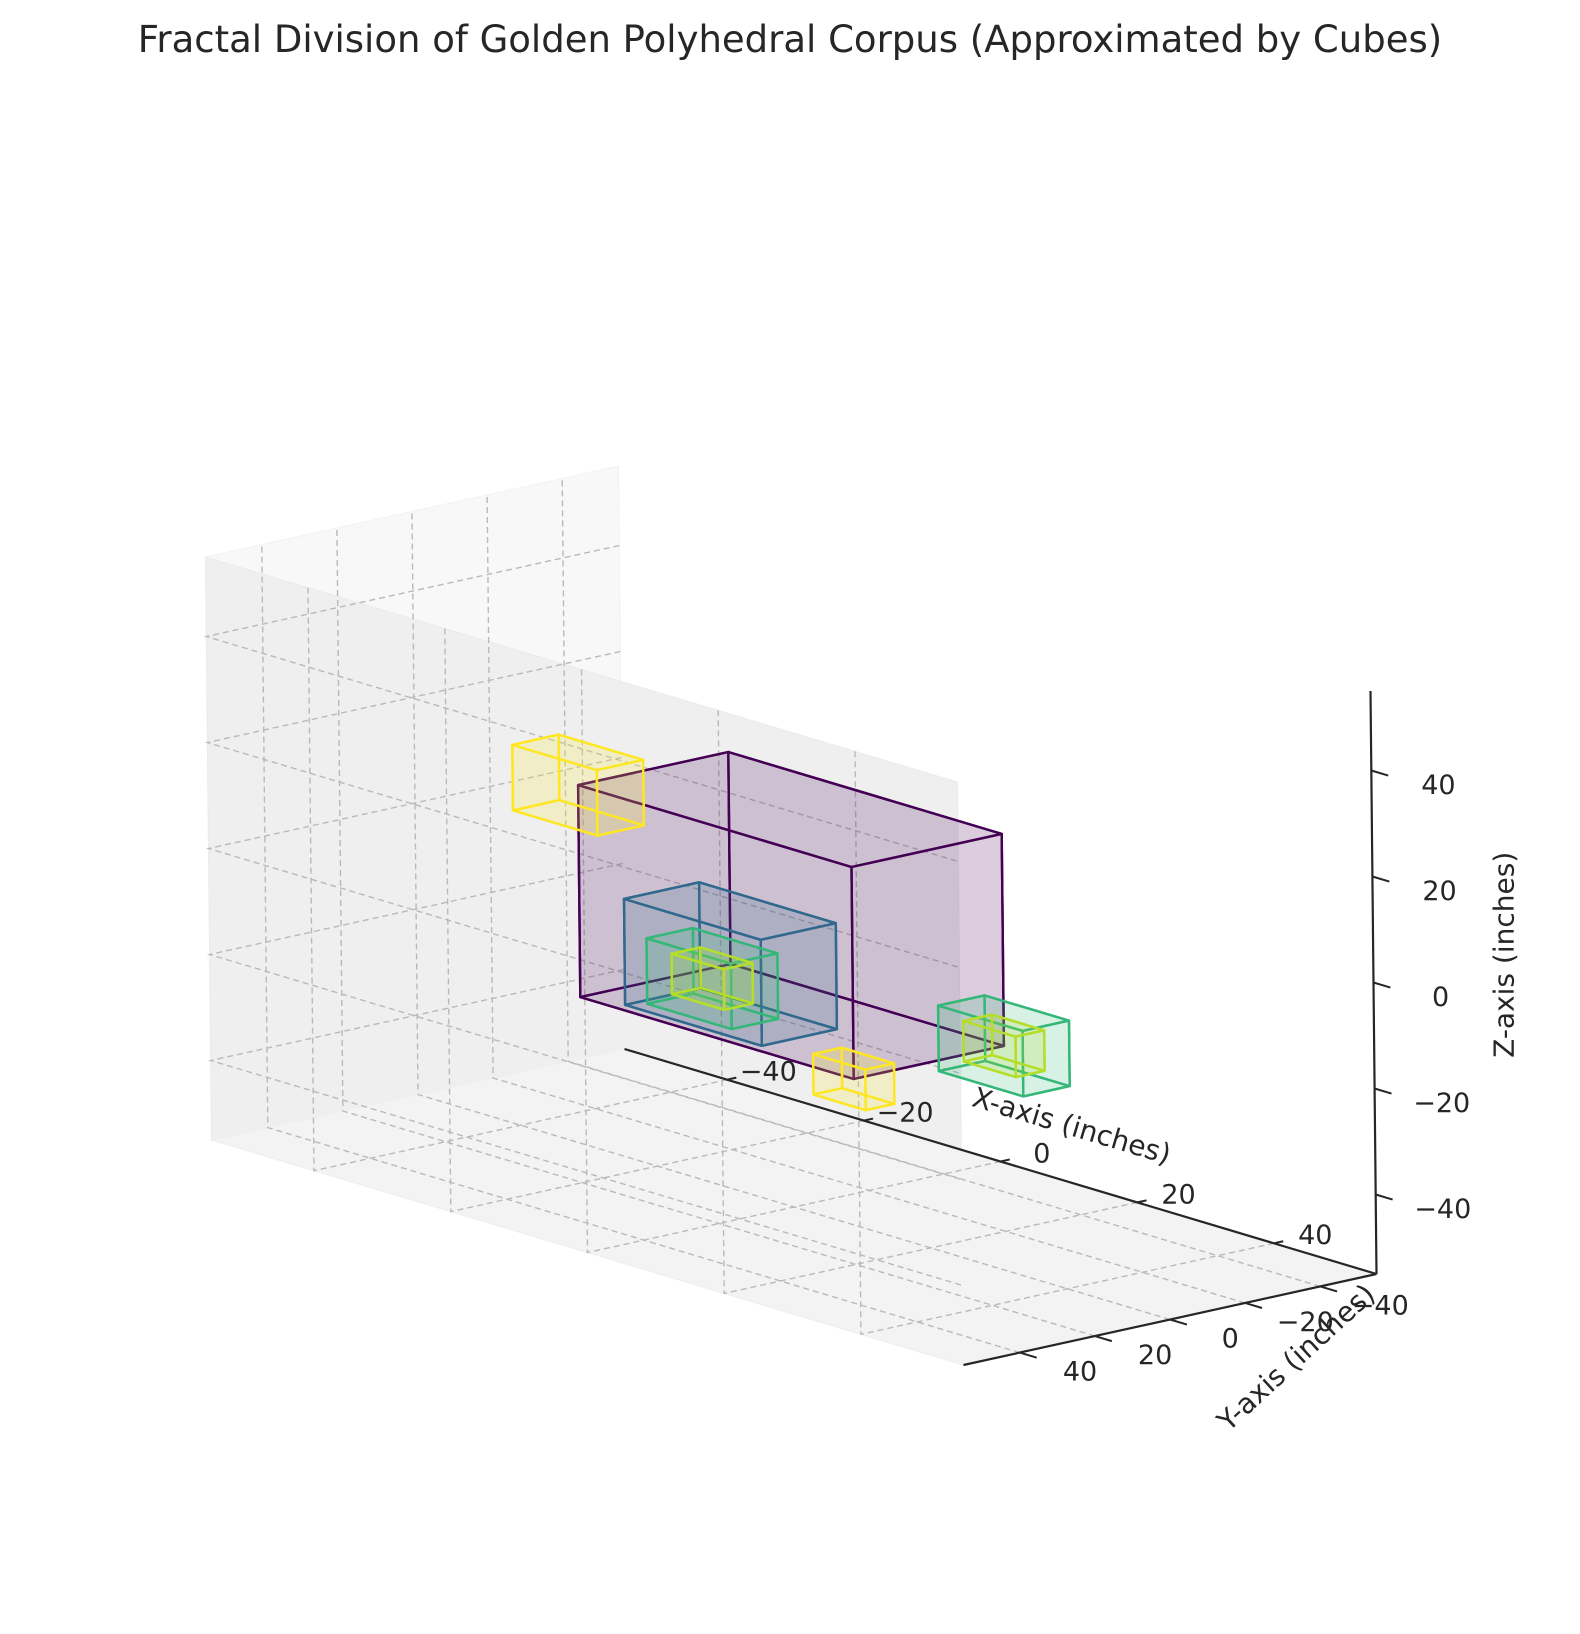 The height and width of the screenshot is (1634, 1580). What do you see at coordinates (768, 1072) in the screenshot?
I see `x-tick-label: −40` at bounding box center [768, 1072].